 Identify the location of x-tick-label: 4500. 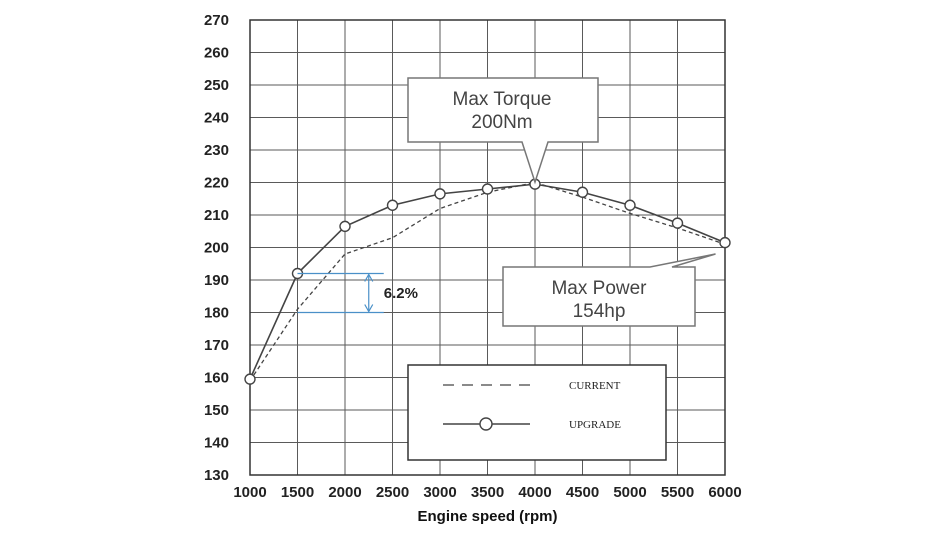
(582, 492).